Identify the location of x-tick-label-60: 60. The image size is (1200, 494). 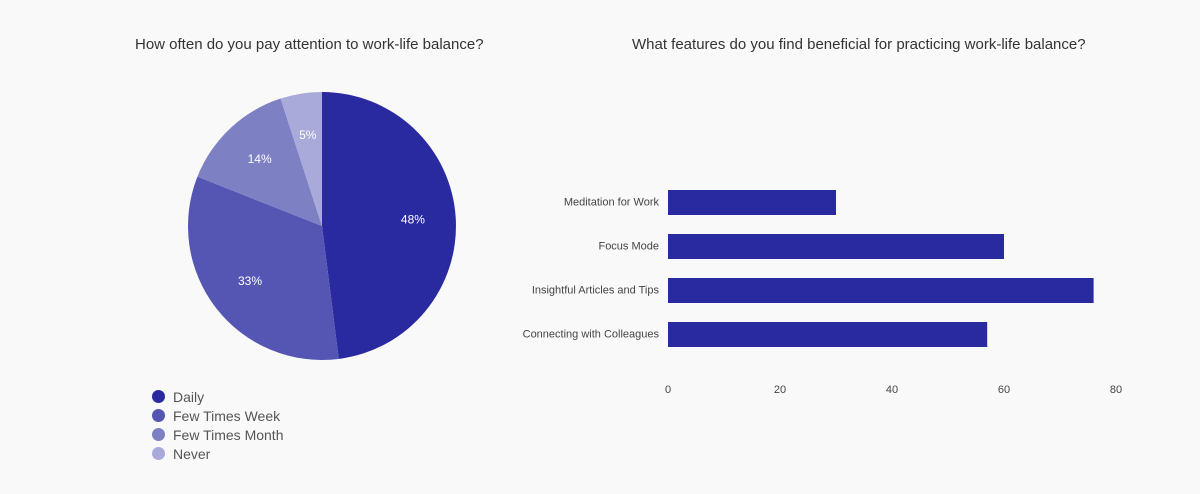
(1004, 390).